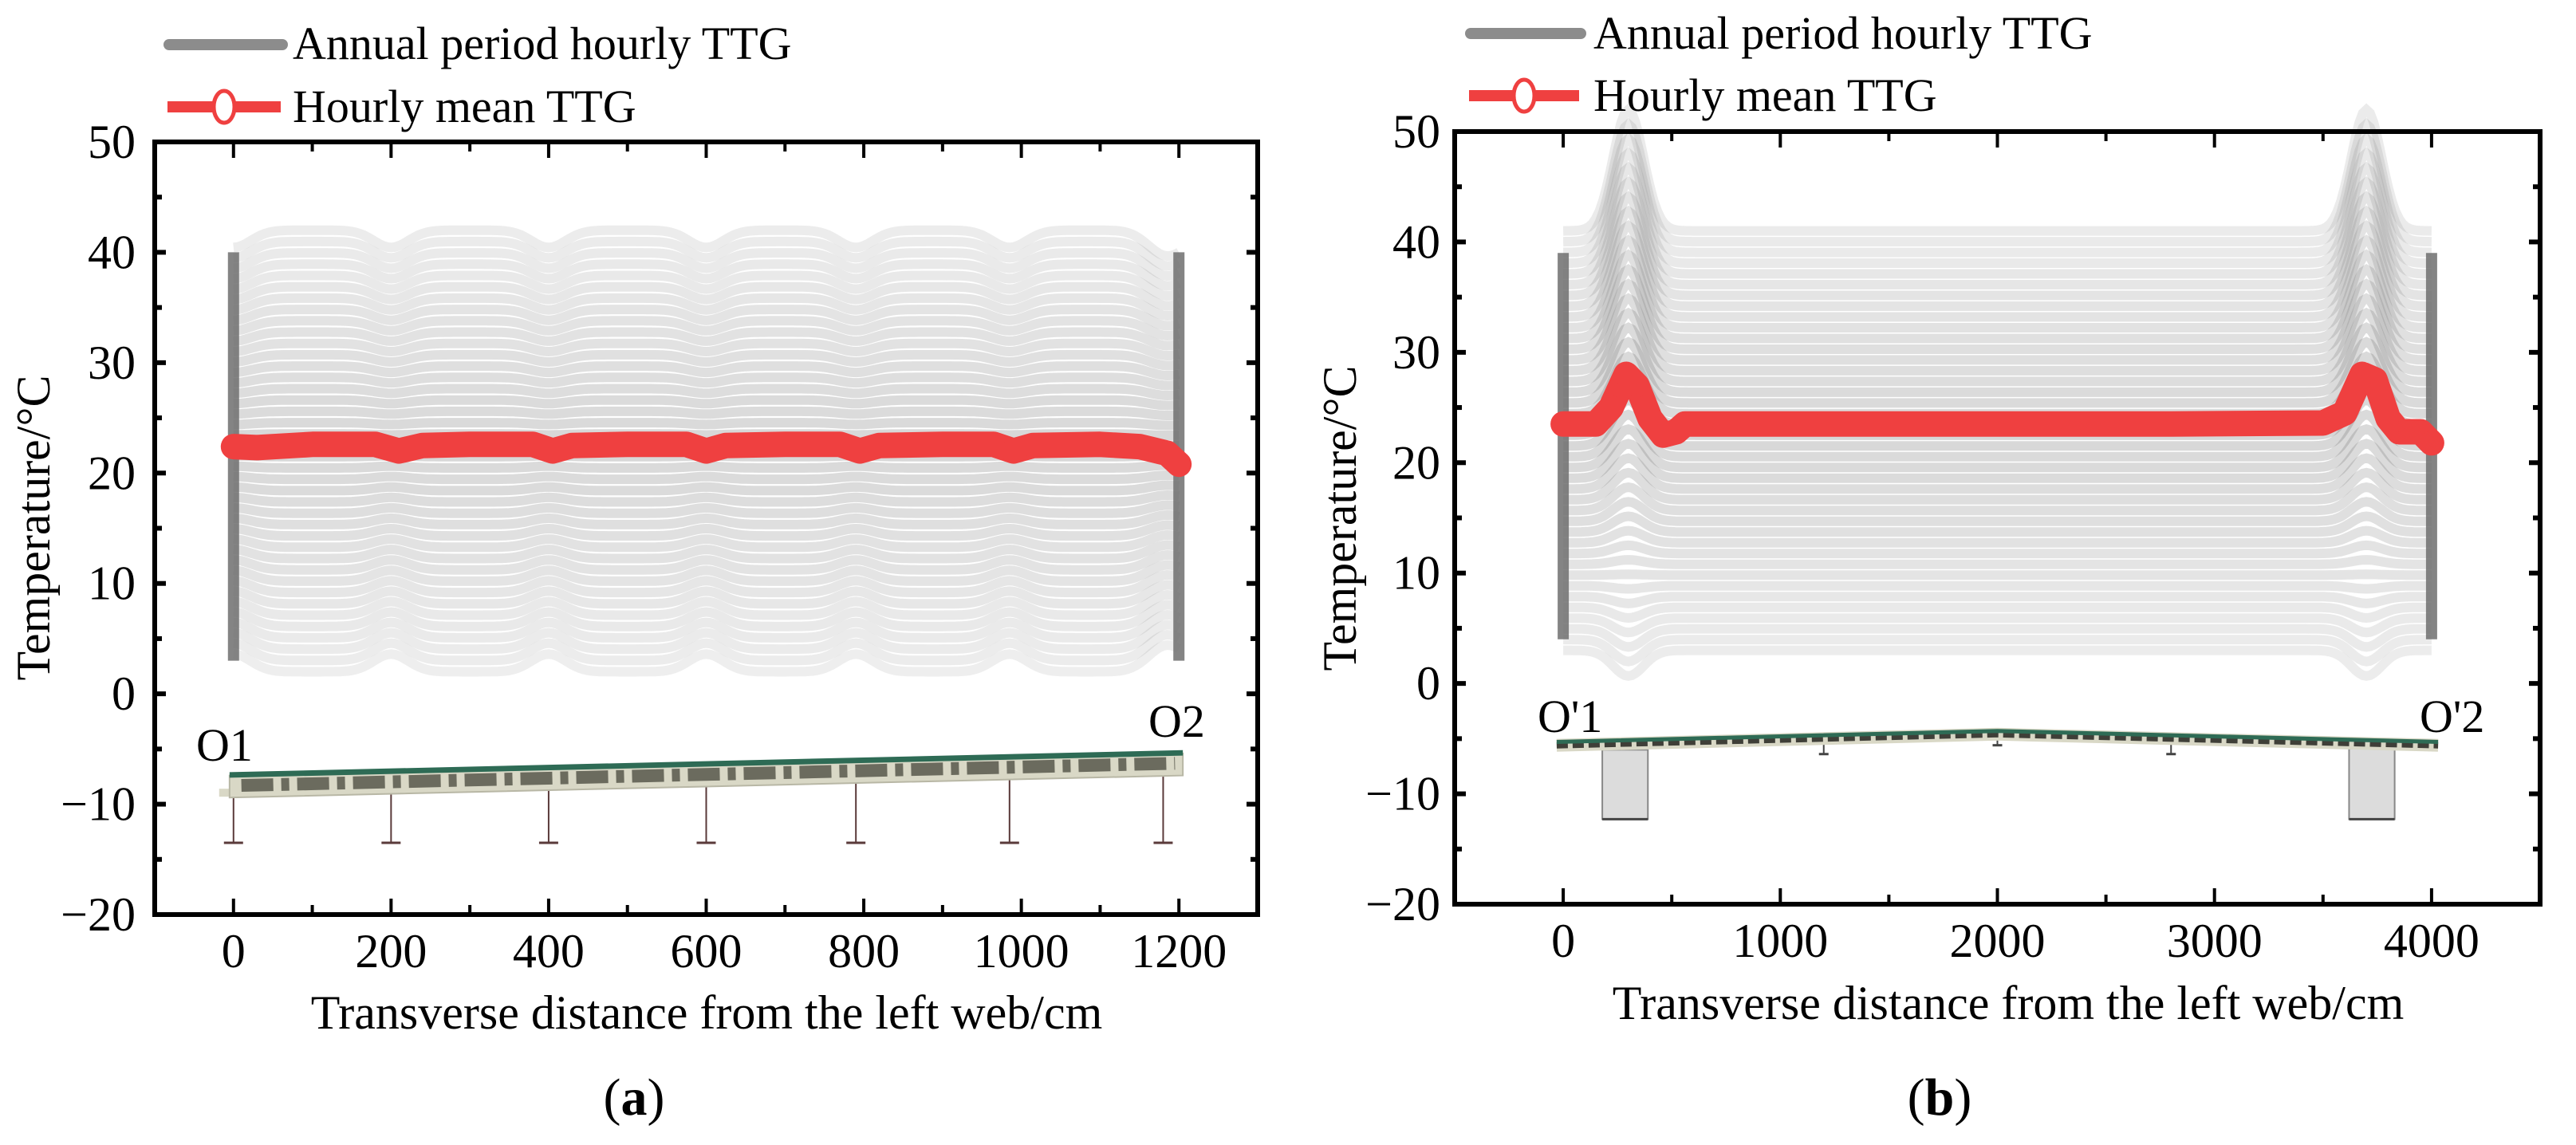 This screenshot has width=2576, height=1145. I want to click on legend-label-mean: Hourly mean TTG, so click(464, 106).